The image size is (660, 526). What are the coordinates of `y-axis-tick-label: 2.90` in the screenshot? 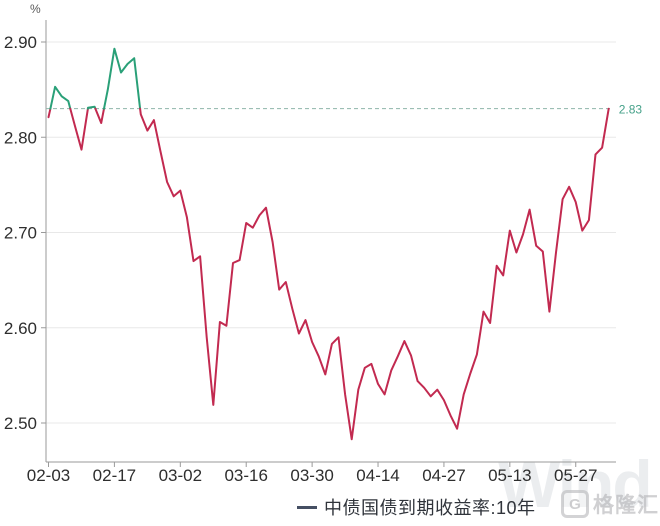 It's located at (20, 42).